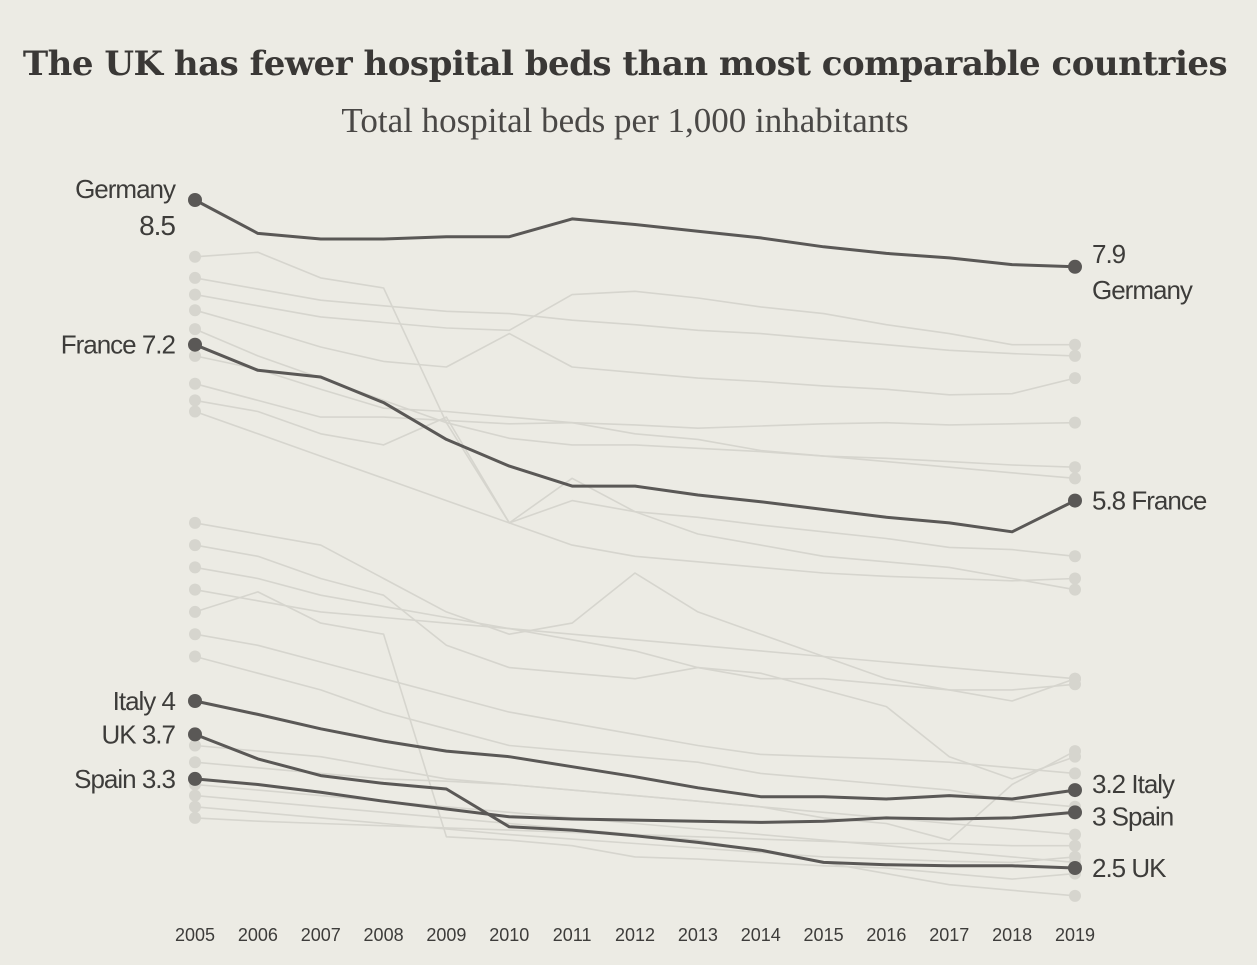  I want to click on x-tick-2015: 2015, so click(824, 935).